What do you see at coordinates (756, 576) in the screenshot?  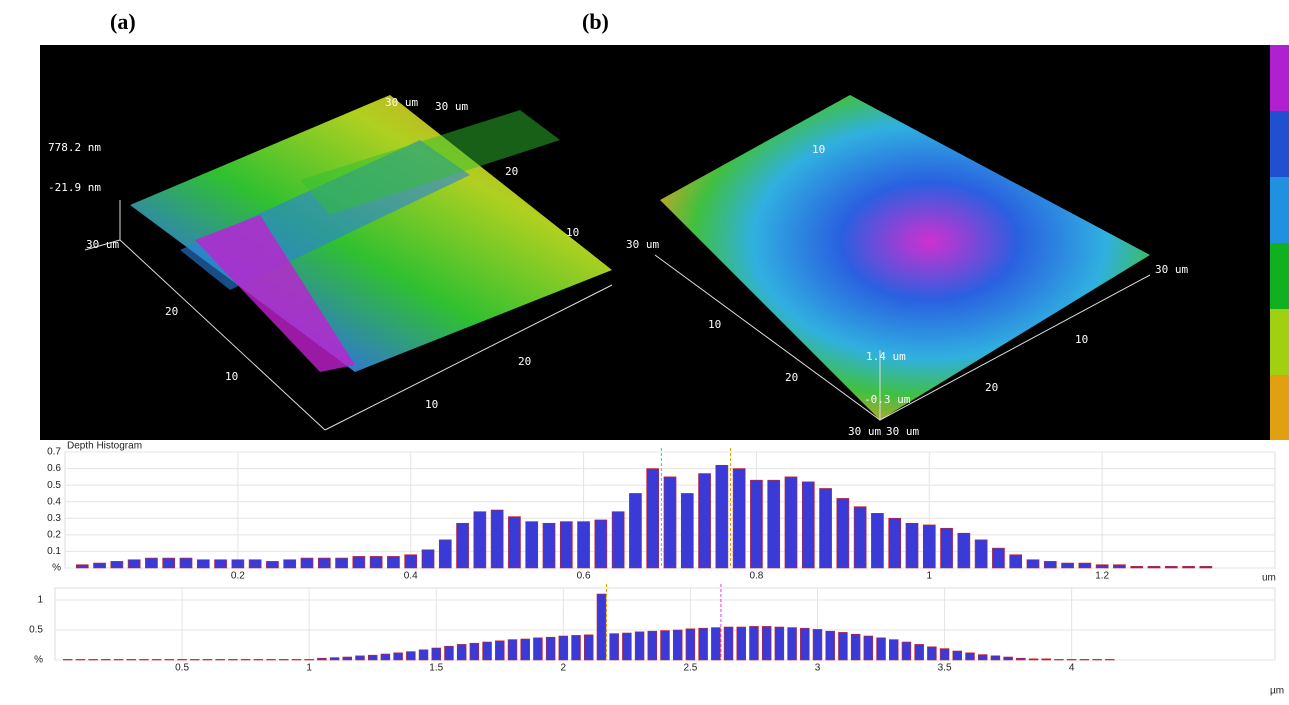 I see `x-tick-label: 0.8` at bounding box center [756, 576].